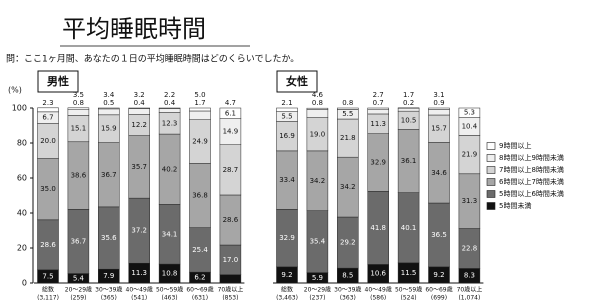  What do you see at coordinates (409, 298) in the screenshot?
I see `sample-size: (524)` at bounding box center [409, 298].